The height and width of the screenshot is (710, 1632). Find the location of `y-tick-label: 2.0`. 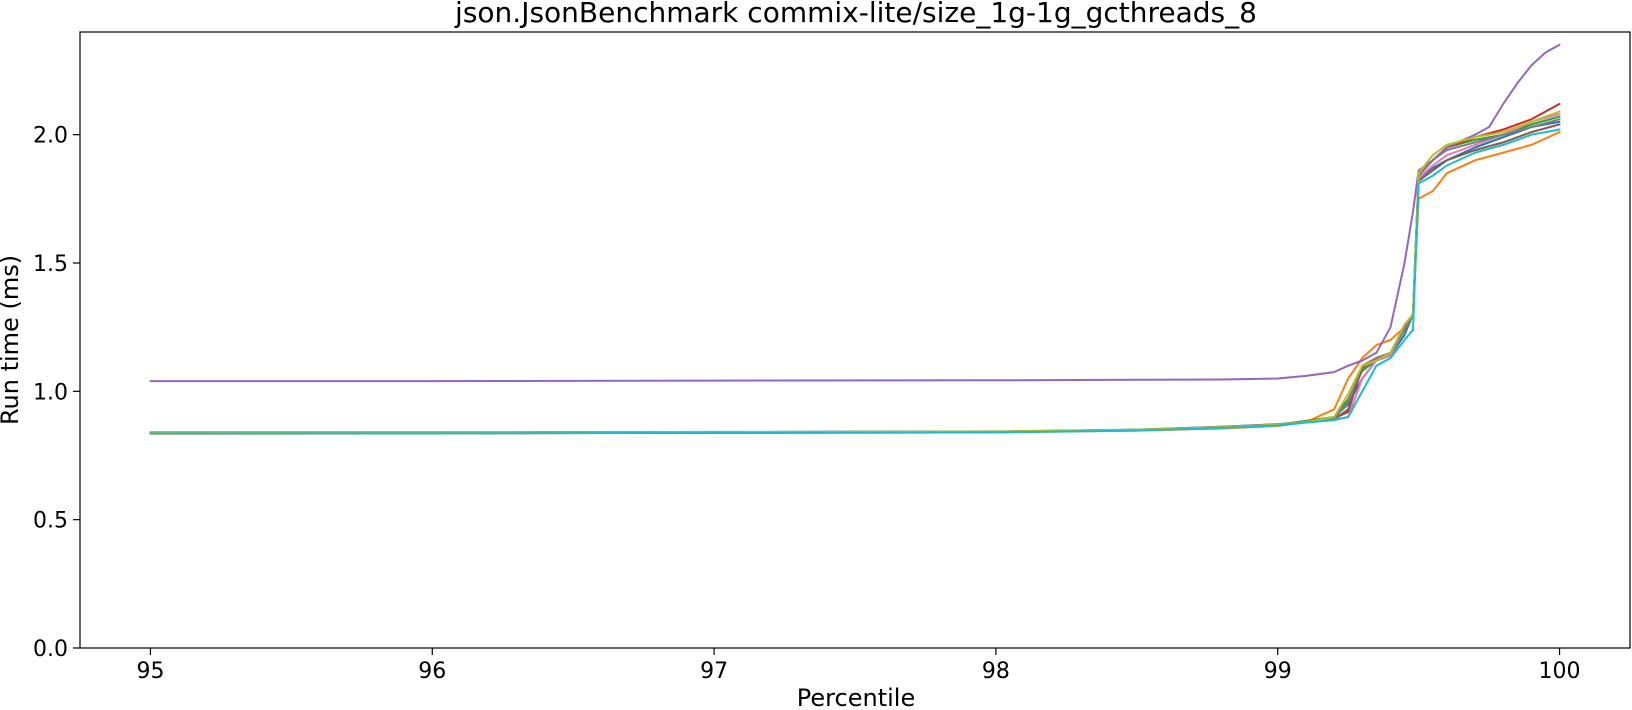

y-tick-label: 2.0 is located at coordinates (50, 136).